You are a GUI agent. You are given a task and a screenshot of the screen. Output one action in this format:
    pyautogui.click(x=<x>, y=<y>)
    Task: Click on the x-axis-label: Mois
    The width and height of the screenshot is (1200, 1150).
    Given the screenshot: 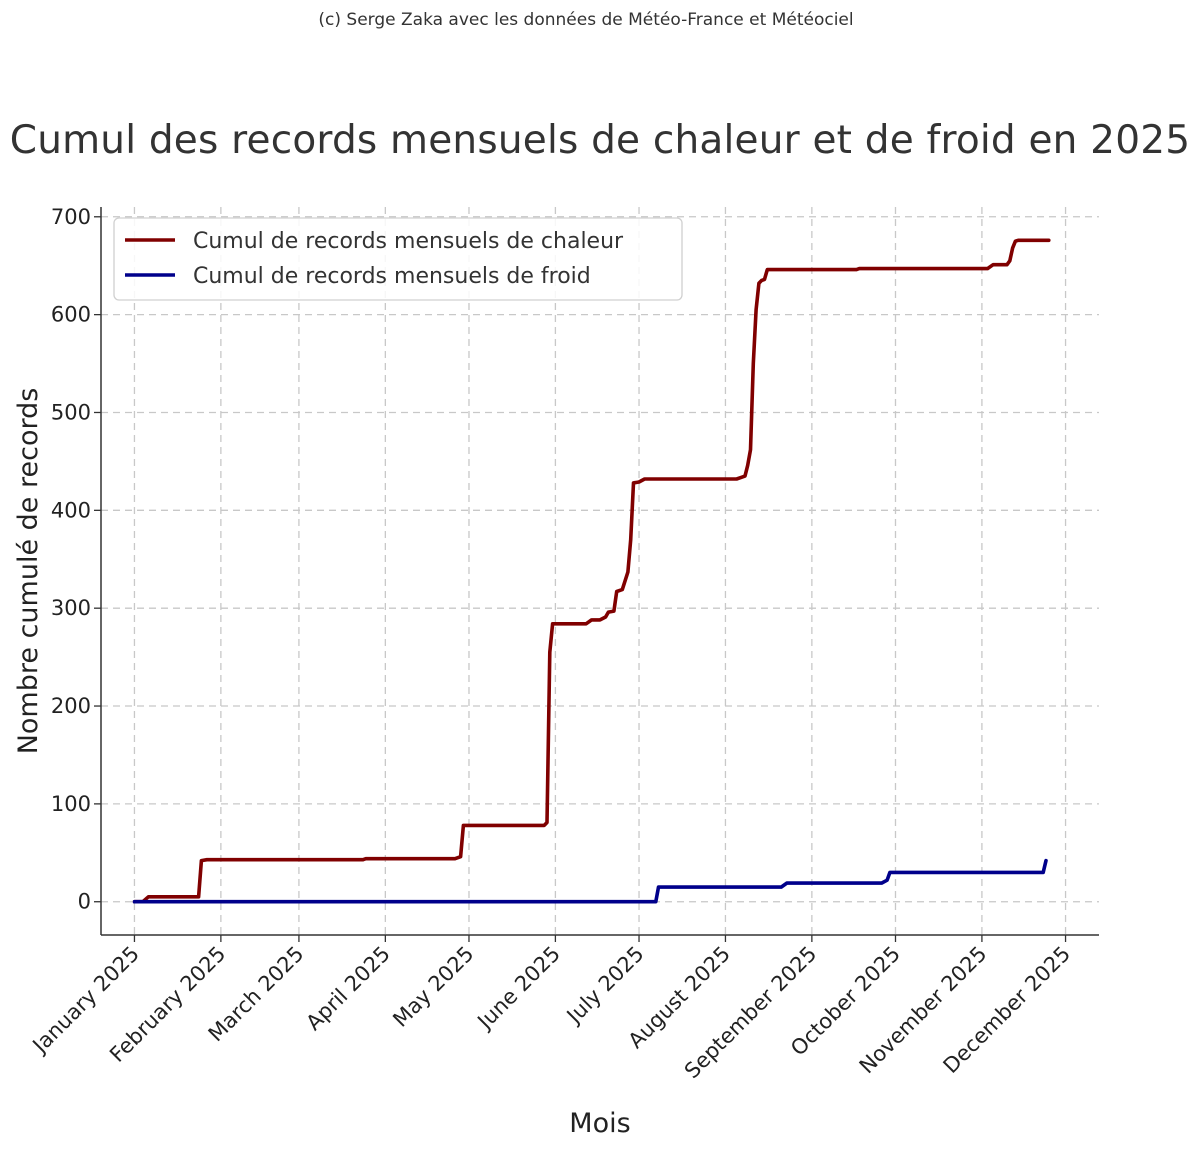 What is the action you would take?
    pyautogui.click(x=599, y=1123)
    